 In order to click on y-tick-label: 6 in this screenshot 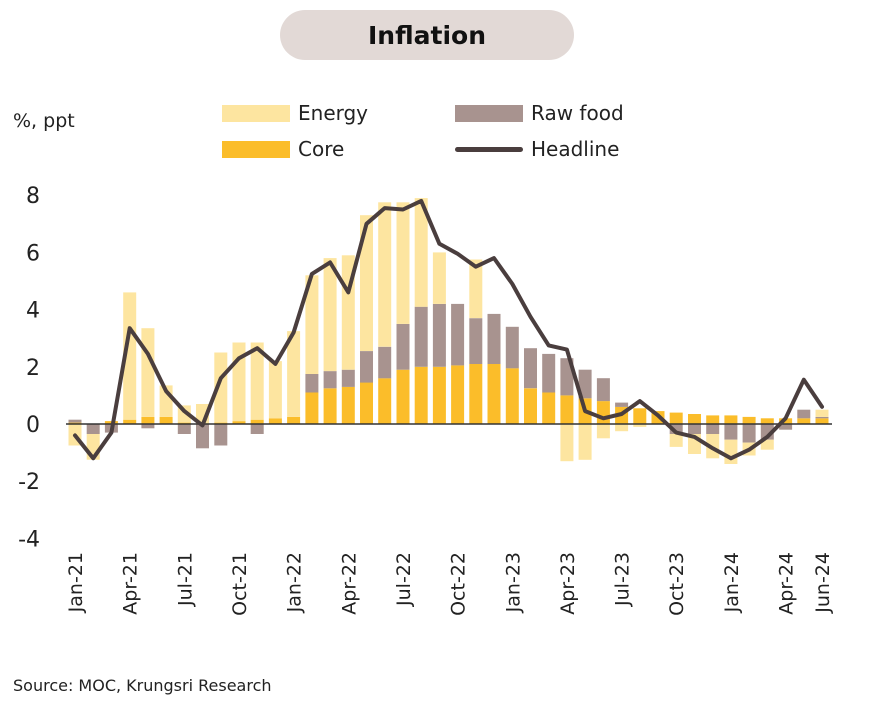, I will do `click(33, 253)`.